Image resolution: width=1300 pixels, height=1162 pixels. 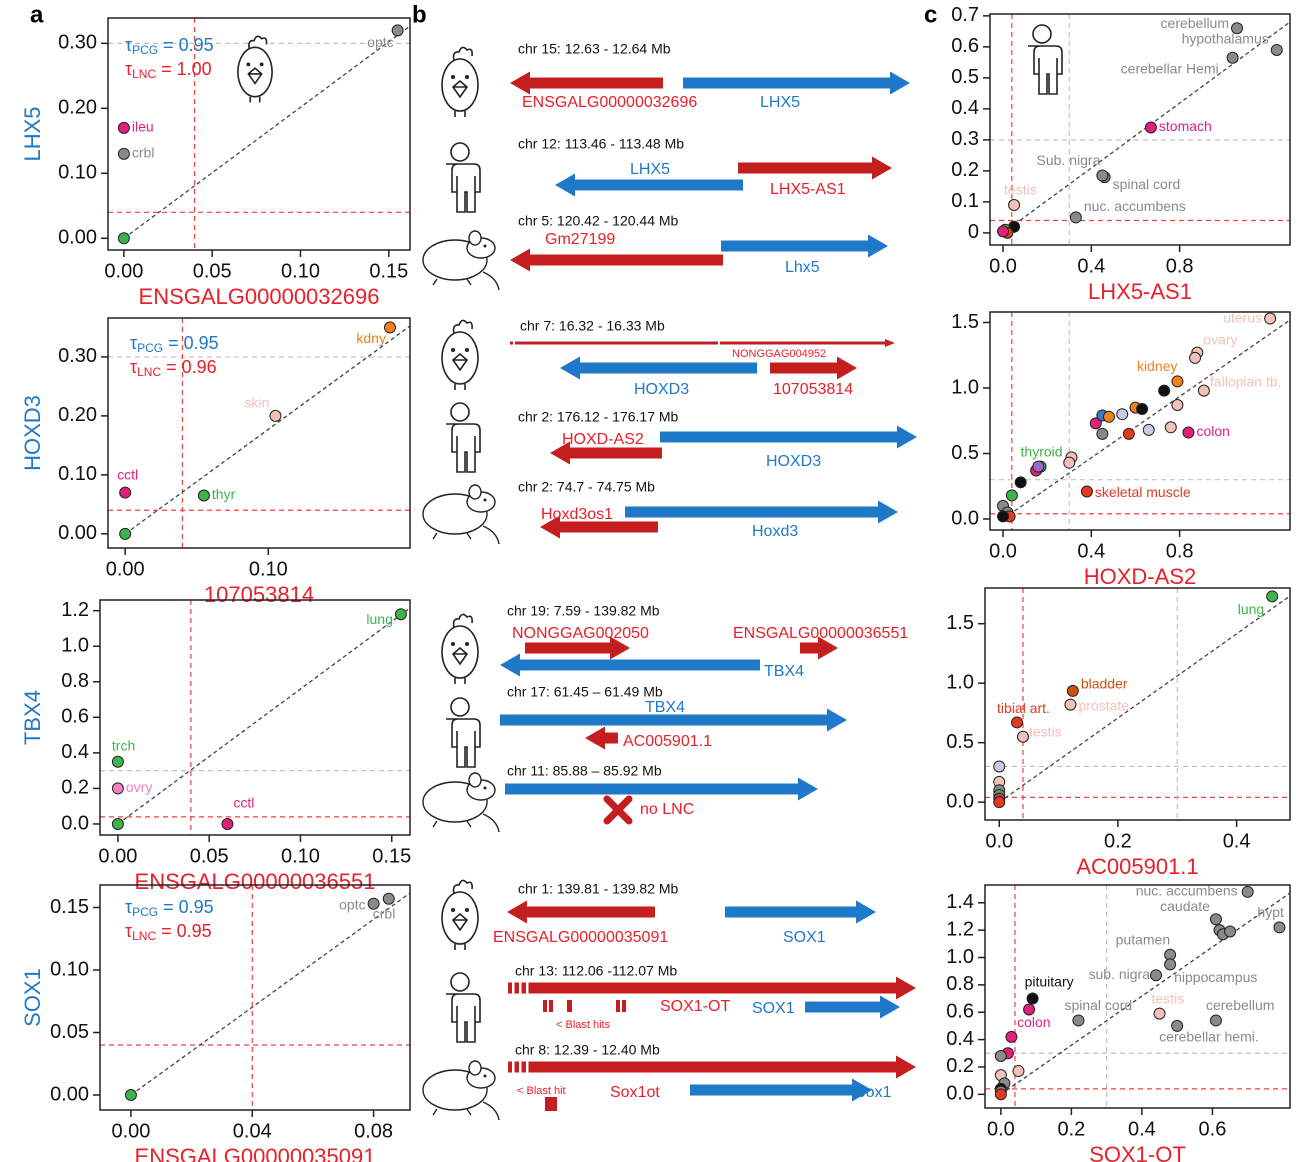 I want to click on y-tick-label: 0.3, so click(x=965, y=139).